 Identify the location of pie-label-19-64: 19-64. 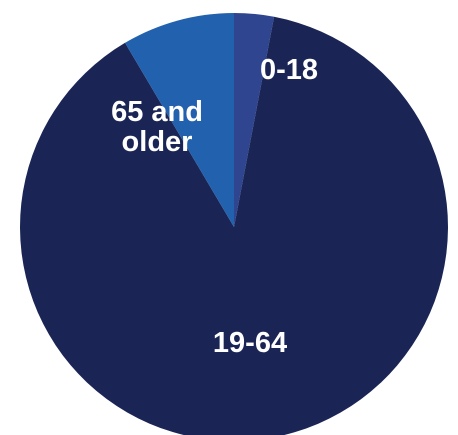
(250, 343).